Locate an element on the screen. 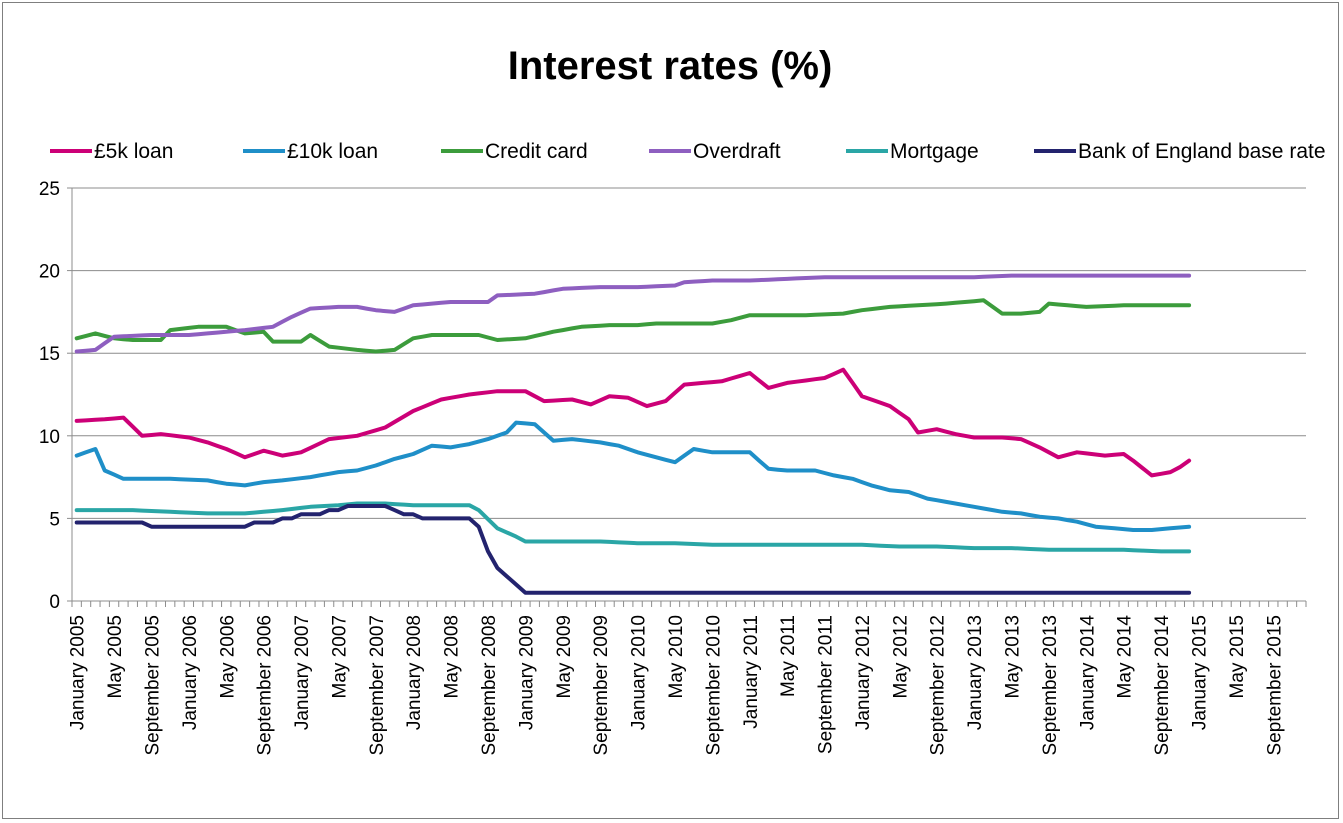 Image resolution: width=1343 pixels, height=823 pixels. x-tick-label: January 2010 is located at coordinates (639, 672).